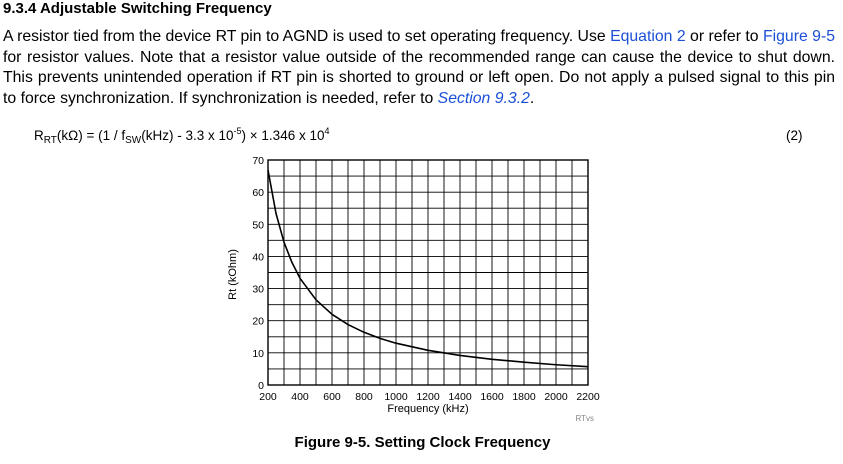 This screenshot has height=464, width=843. What do you see at coordinates (428, 397) in the screenshot?
I see `x-tick-label: 1200` at bounding box center [428, 397].